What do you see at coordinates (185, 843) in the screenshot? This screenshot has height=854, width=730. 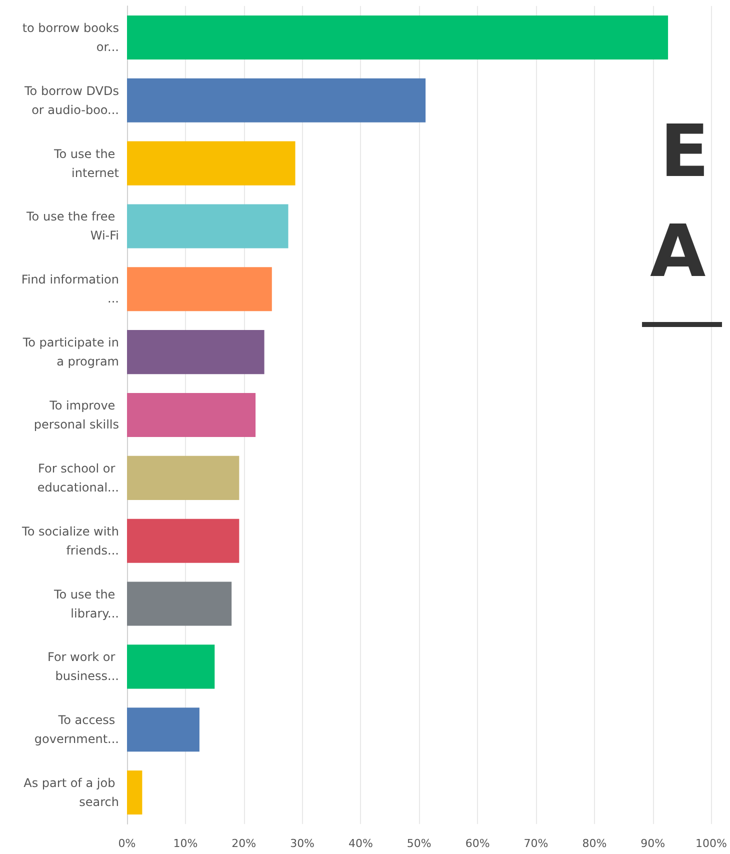 I see `x-tick-label: 10%` at bounding box center [185, 843].